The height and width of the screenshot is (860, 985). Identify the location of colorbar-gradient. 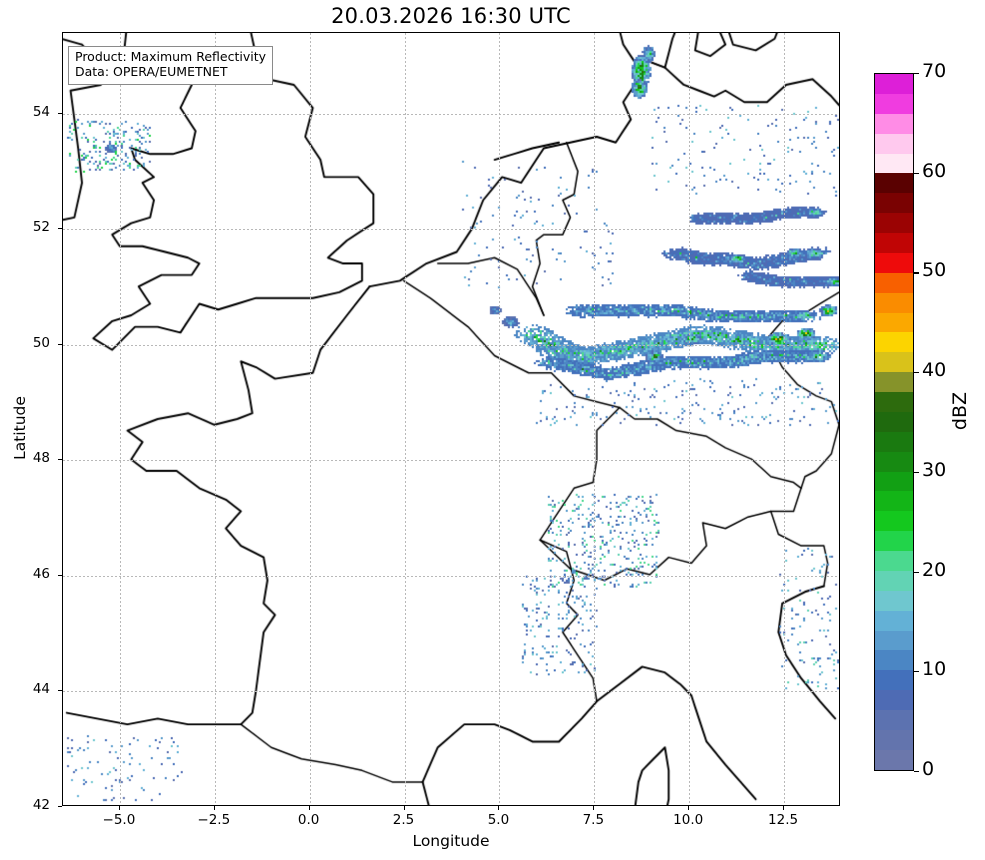
(894, 422).